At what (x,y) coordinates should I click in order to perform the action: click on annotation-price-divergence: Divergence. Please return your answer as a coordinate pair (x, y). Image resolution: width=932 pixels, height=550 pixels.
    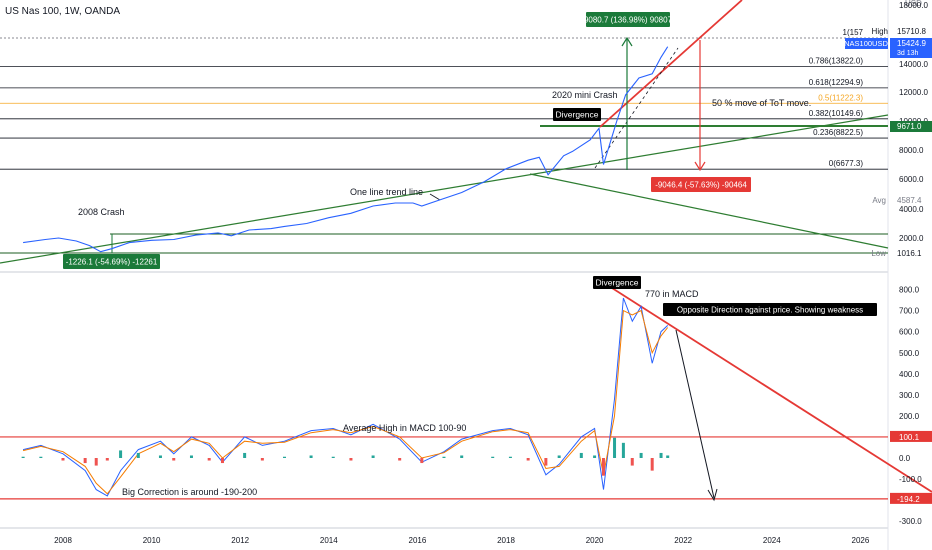
    Looking at the image, I should click on (577, 115).